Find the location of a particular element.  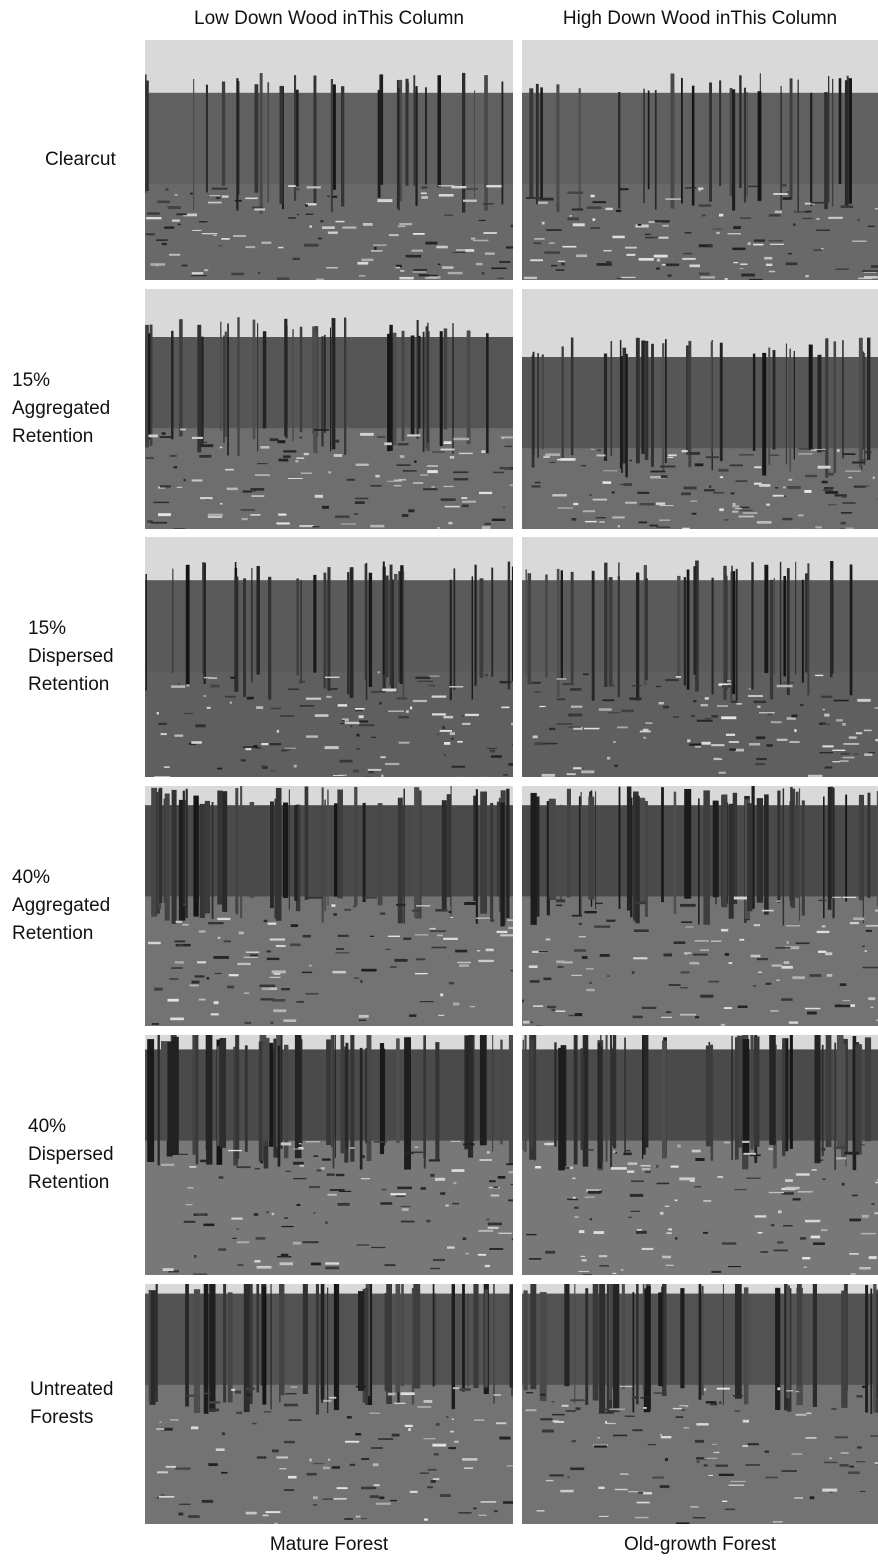

row-label-40-aggregated: 40% Aggregated Retention is located at coordinates (72, 906).